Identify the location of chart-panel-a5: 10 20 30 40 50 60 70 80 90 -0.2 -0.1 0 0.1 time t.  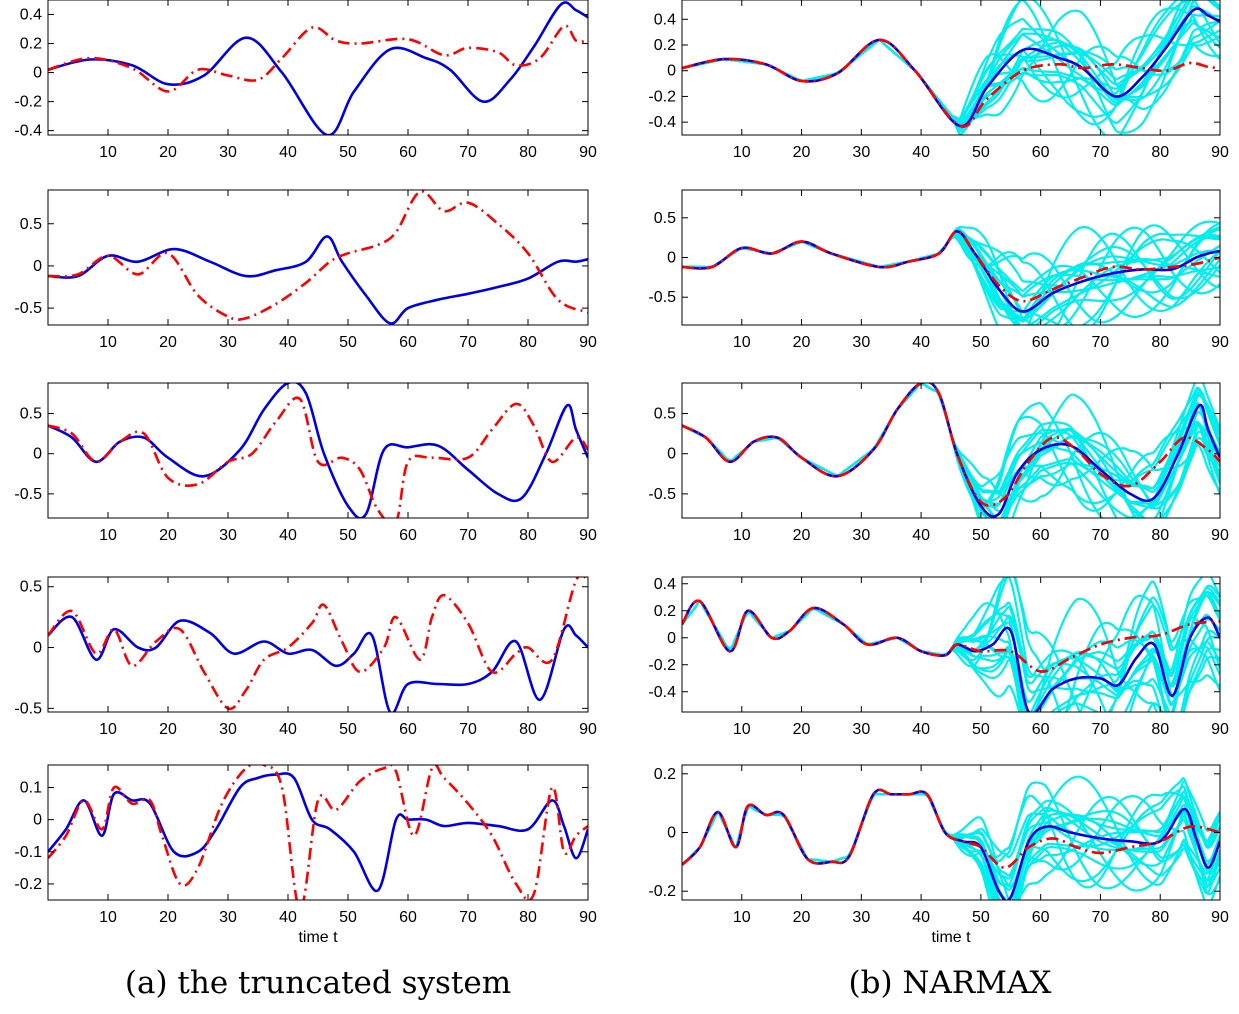
(305, 855).